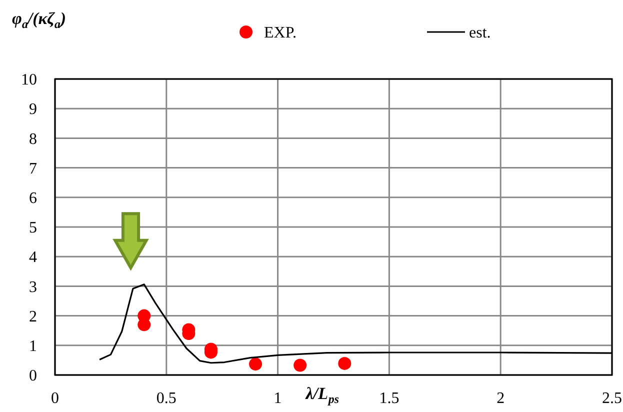 This screenshot has width=623, height=412. What do you see at coordinates (39, 20) in the screenshot?
I see `y-axis-title: φ$_{a}$/(κζ$_{a}$)` at bounding box center [39, 20].